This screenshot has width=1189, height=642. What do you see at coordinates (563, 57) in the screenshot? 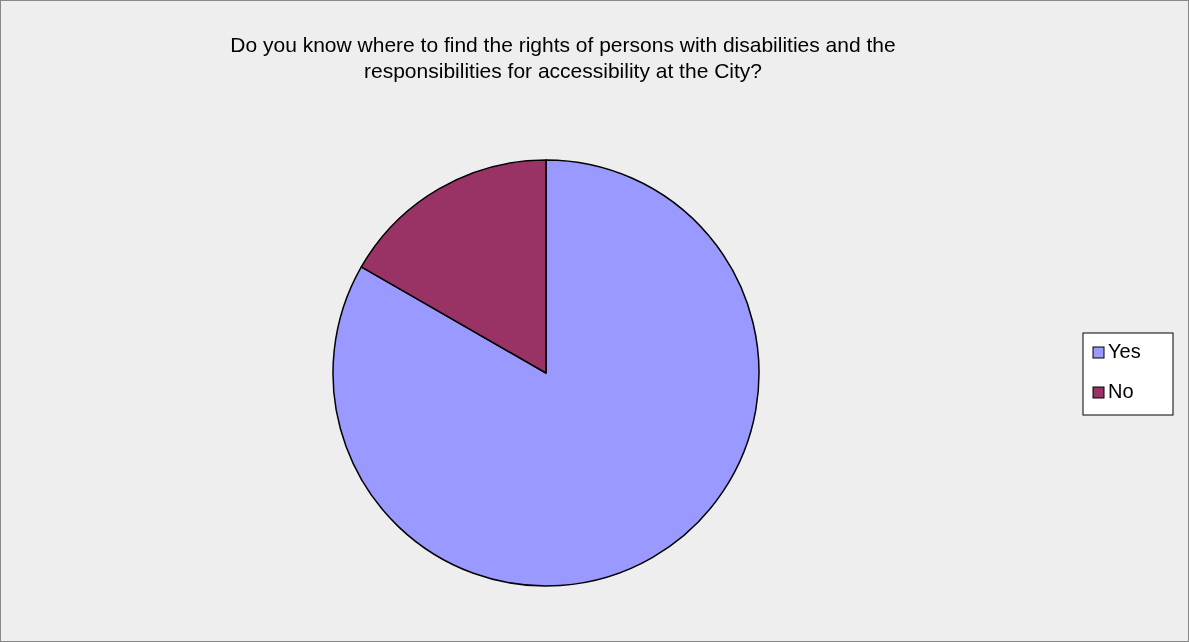
I see `chart-title: Do you know where to find the rights of persons with disabilities and the responsibilities for accessibility at the City?` at bounding box center [563, 57].